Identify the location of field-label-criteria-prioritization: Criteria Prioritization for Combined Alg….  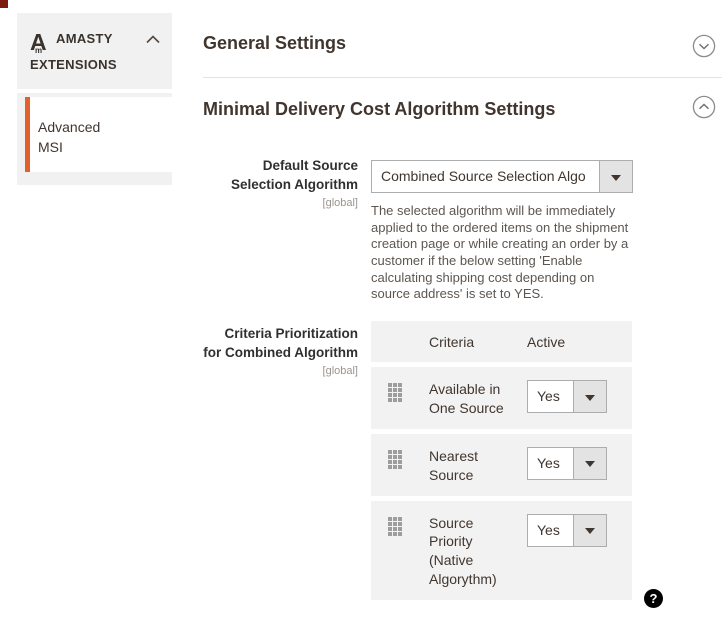
(280, 351).